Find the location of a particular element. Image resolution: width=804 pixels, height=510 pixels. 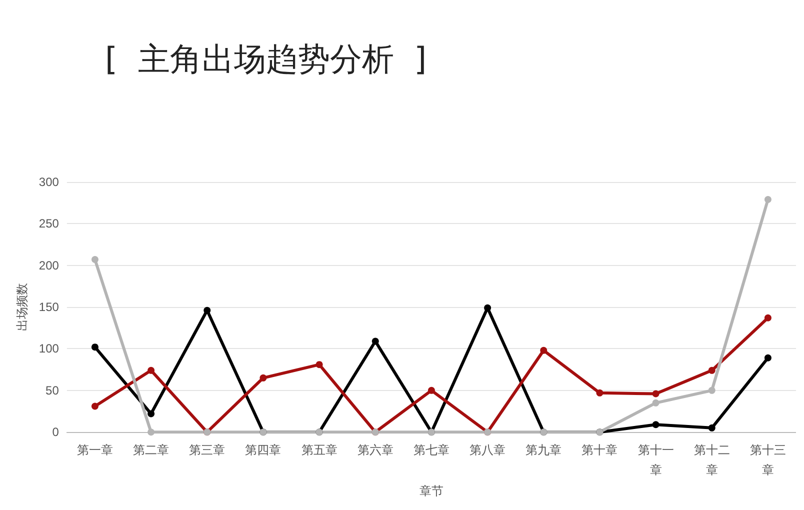

x-tick-label: 第十一章 is located at coordinates (656, 460).